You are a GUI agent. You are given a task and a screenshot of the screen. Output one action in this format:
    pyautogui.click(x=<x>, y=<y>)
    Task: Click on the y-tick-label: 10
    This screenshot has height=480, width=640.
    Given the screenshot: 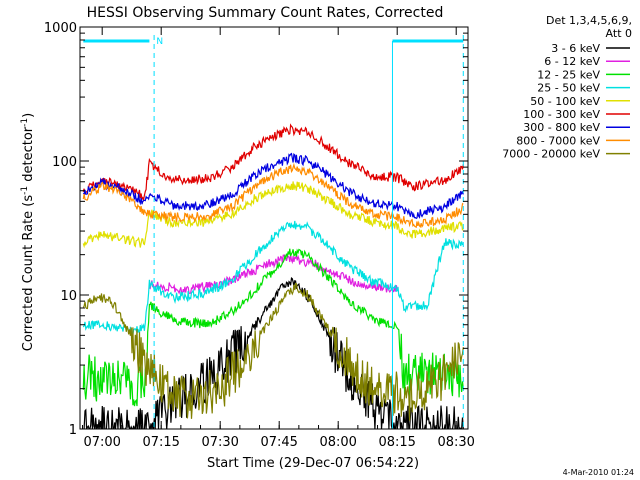 What is the action you would take?
    pyautogui.click(x=68, y=296)
    